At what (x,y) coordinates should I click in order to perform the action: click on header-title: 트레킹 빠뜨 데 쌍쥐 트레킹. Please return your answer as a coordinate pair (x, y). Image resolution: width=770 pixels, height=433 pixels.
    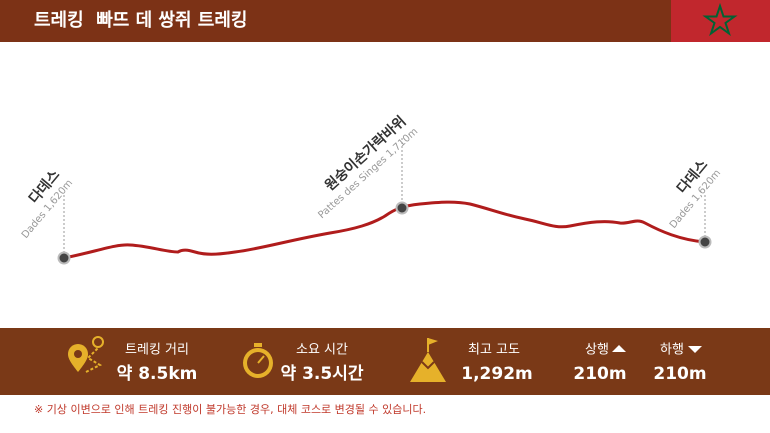
    Looking at the image, I should click on (141, 20).